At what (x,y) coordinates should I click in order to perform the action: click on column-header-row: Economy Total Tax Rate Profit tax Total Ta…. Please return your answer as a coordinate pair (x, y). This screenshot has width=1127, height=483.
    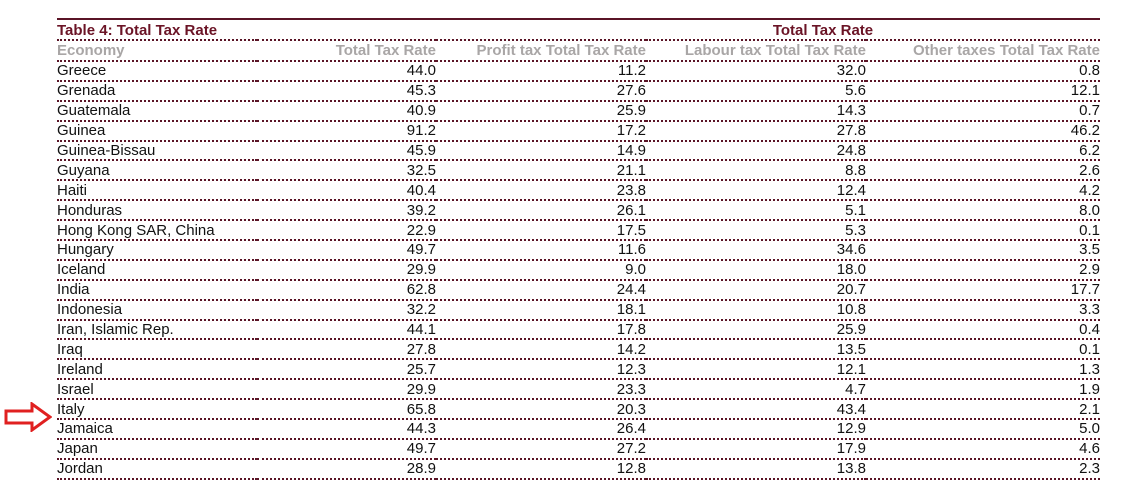
    Looking at the image, I should click on (578, 51).